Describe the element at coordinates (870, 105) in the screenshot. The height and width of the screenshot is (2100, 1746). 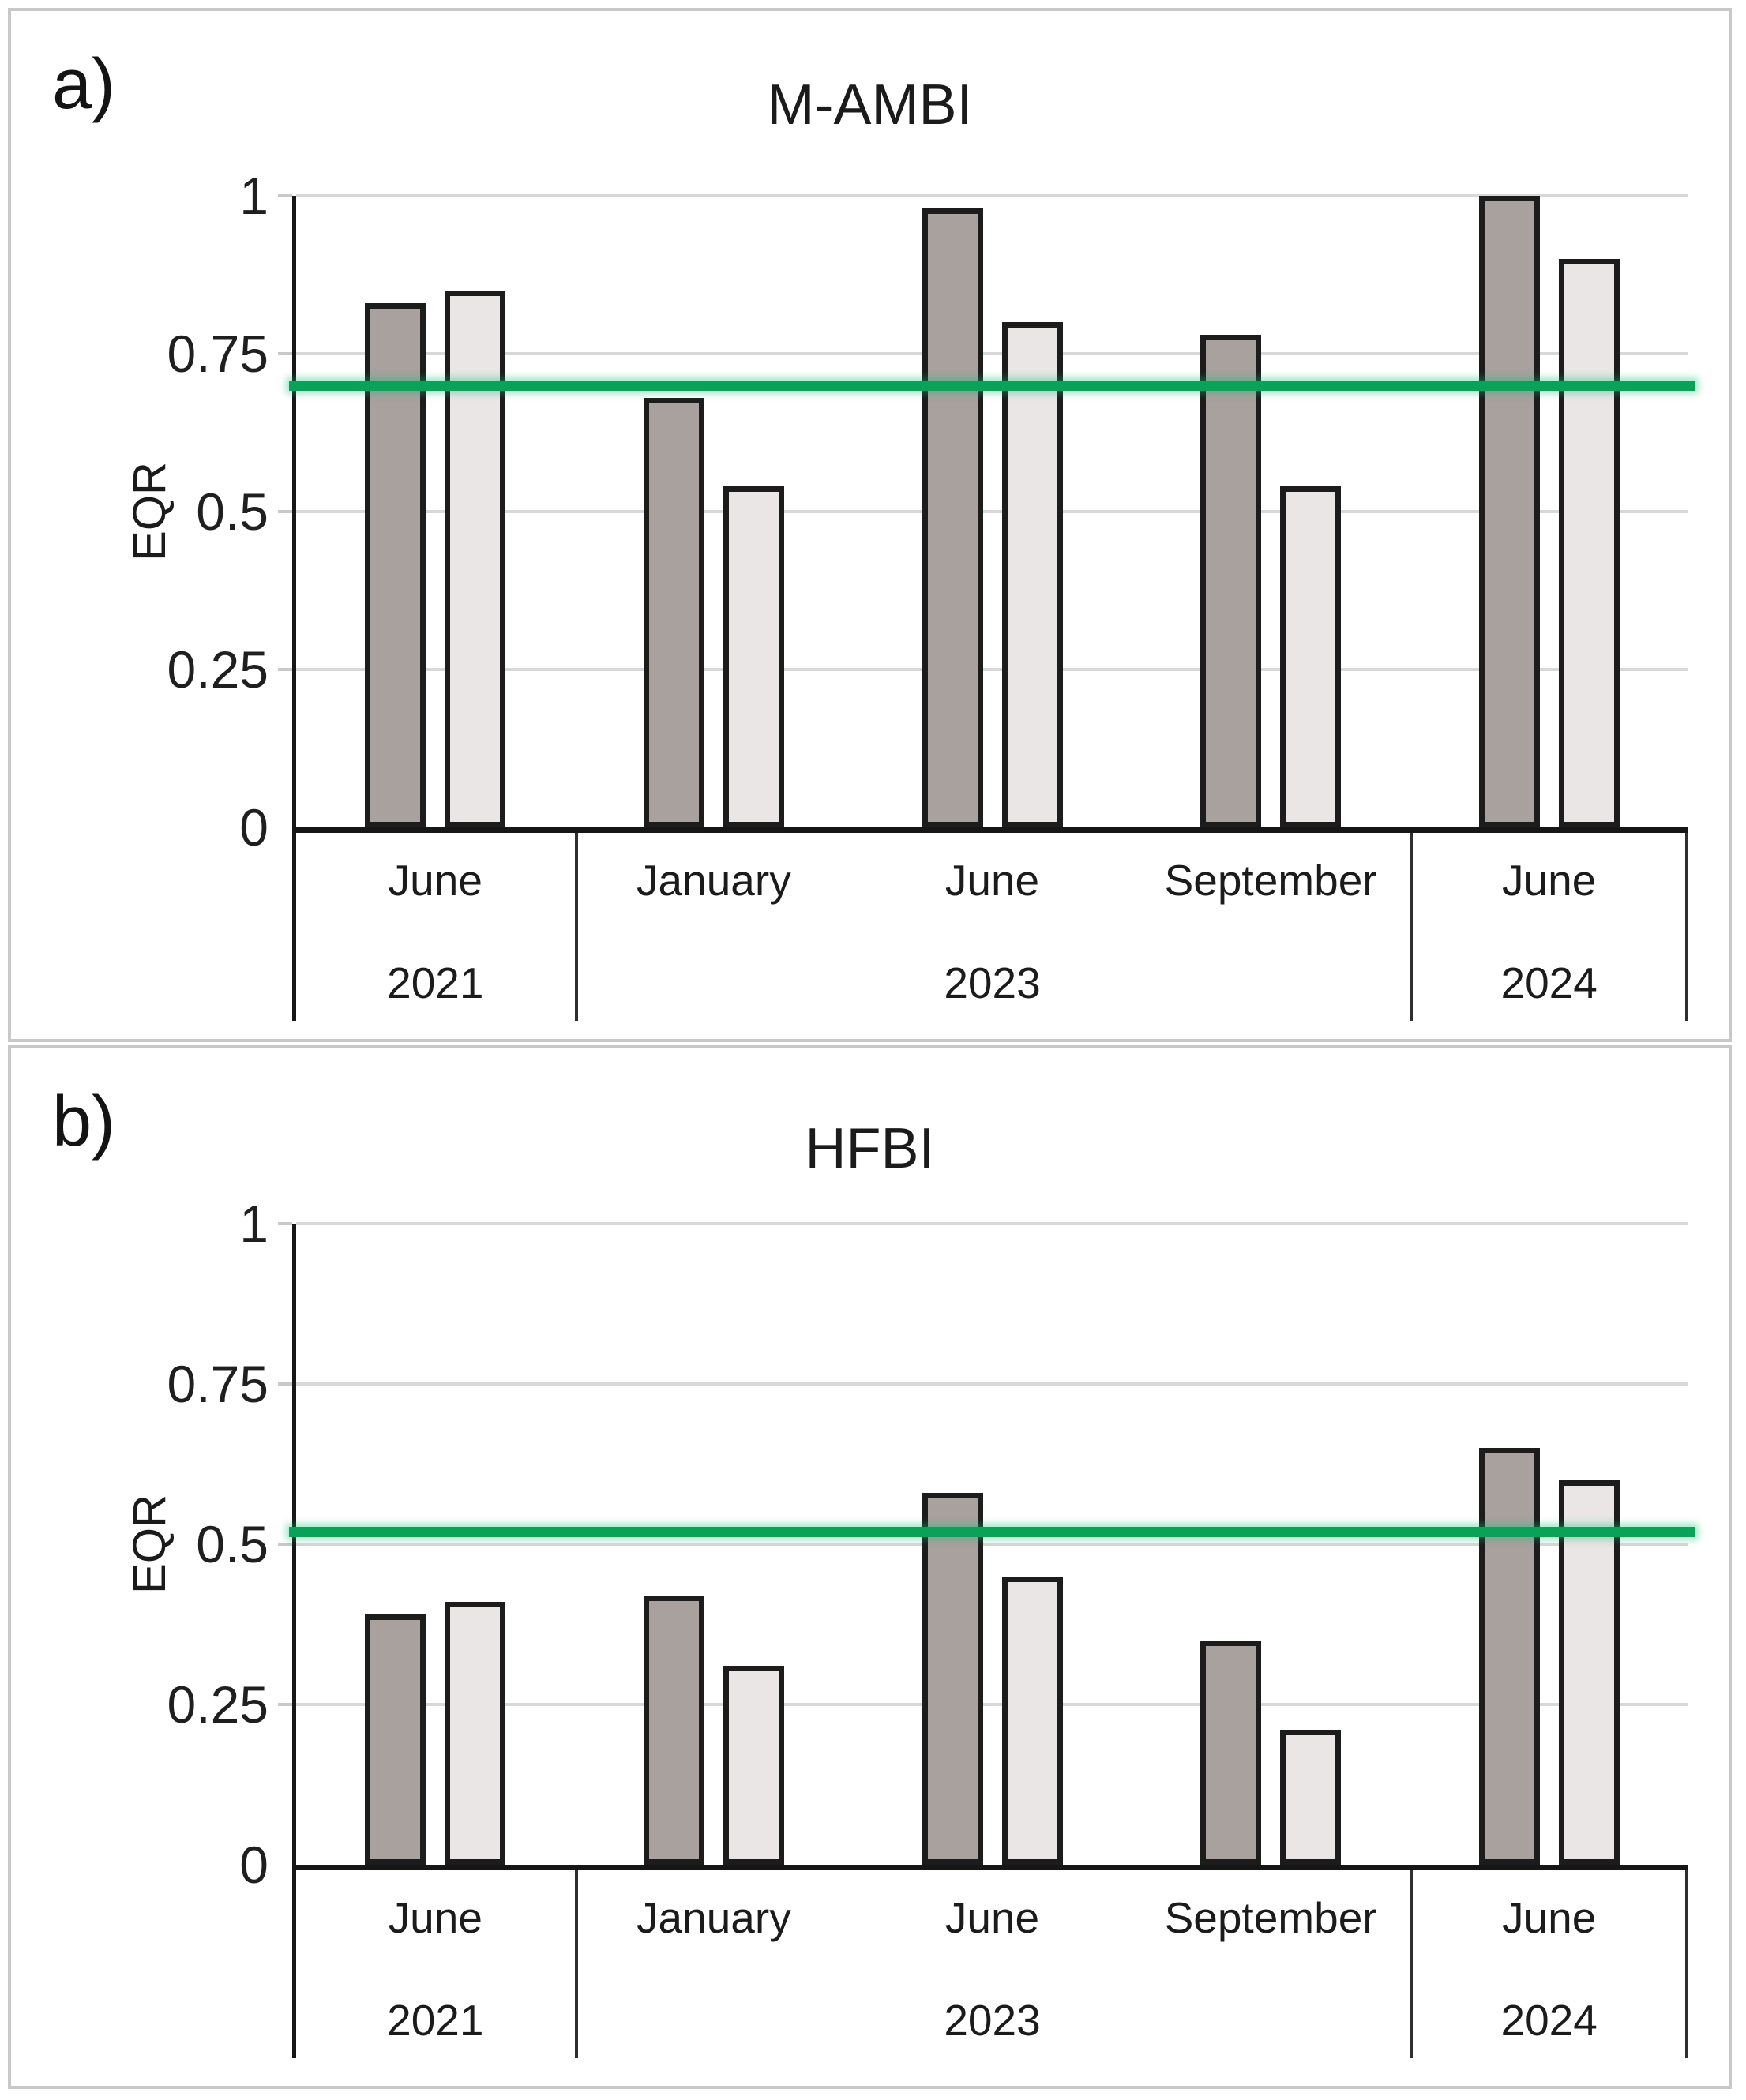
I see `chart-a-title: M-AMBI` at that location.